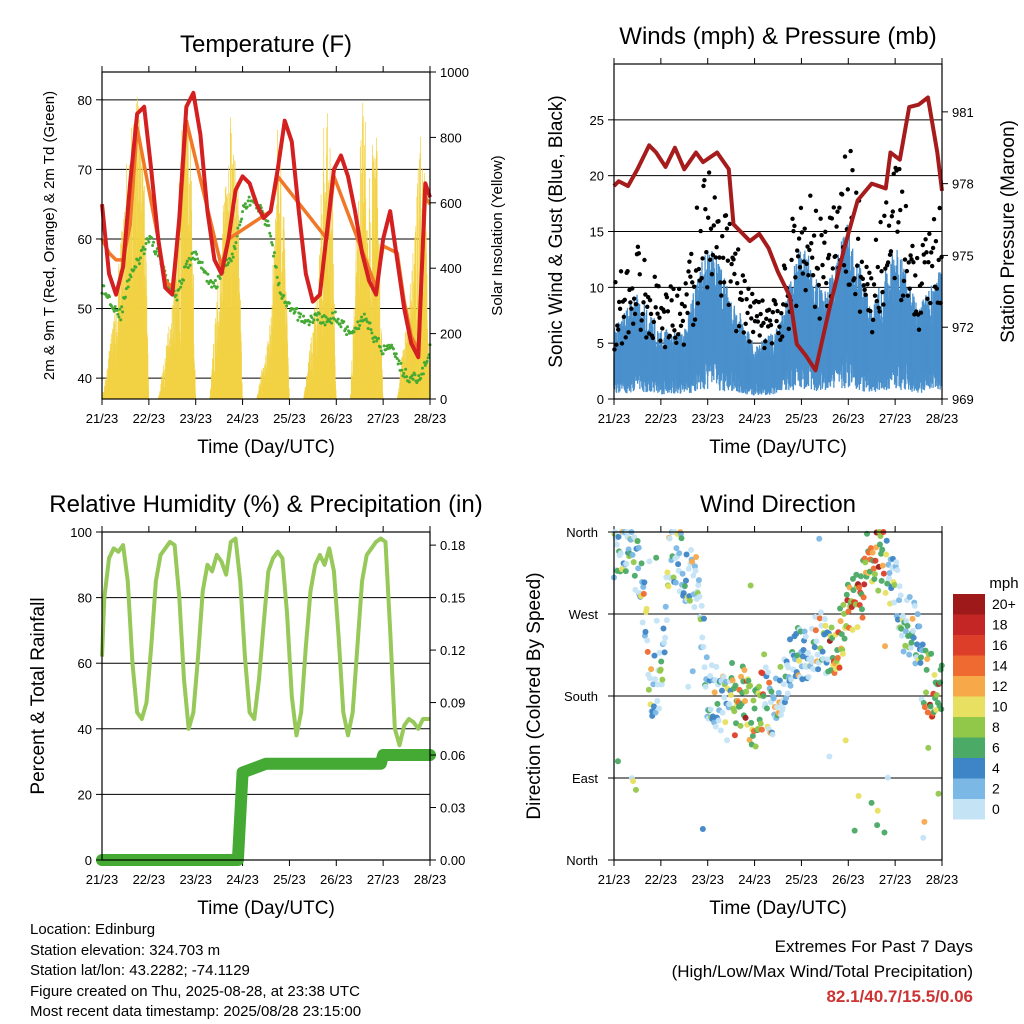 The image size is (1024, 1024). I want to click on x-tick-label: 23/23, so click(195, 879).